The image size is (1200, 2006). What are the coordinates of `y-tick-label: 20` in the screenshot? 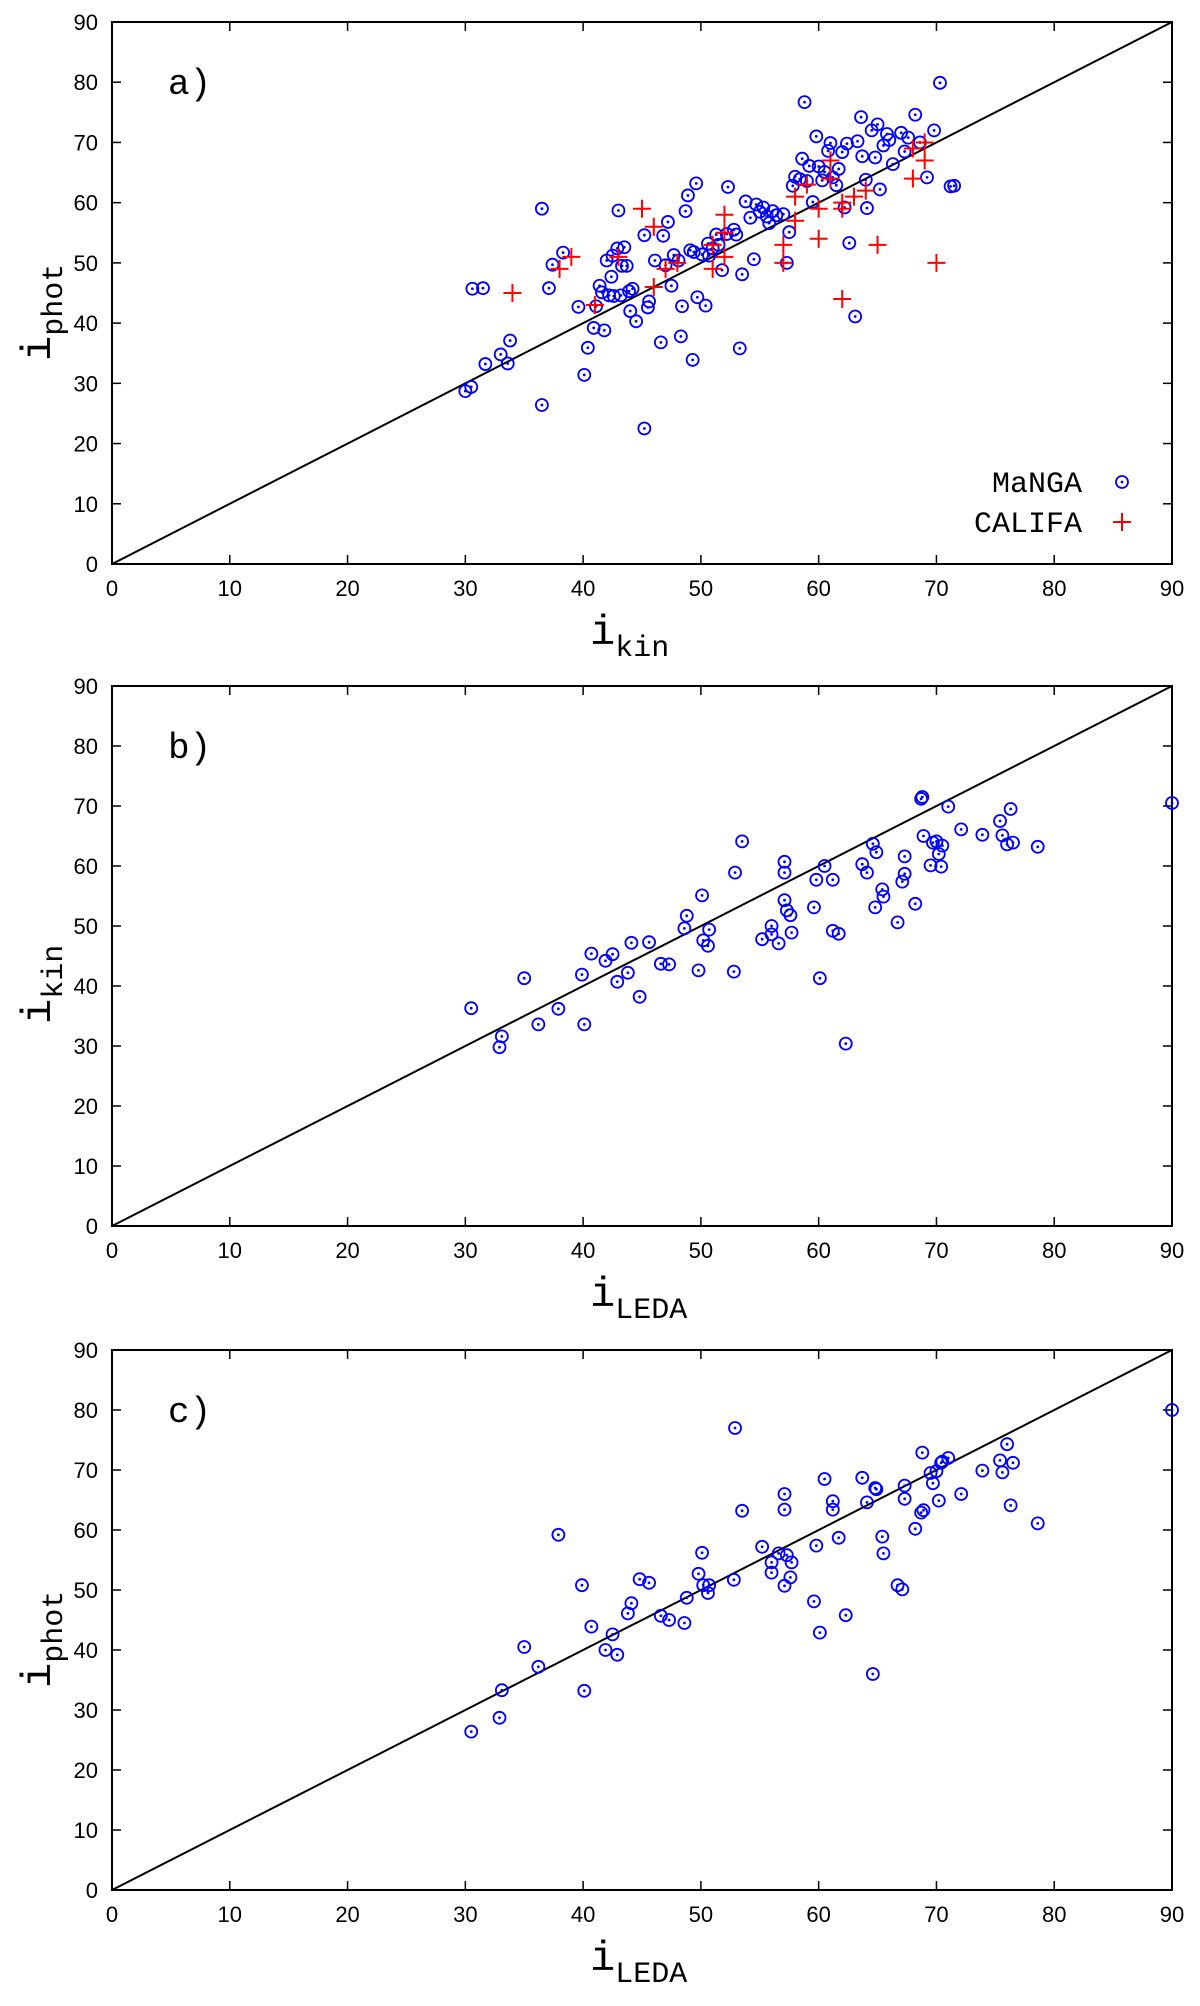 It's located at (86, 1106).